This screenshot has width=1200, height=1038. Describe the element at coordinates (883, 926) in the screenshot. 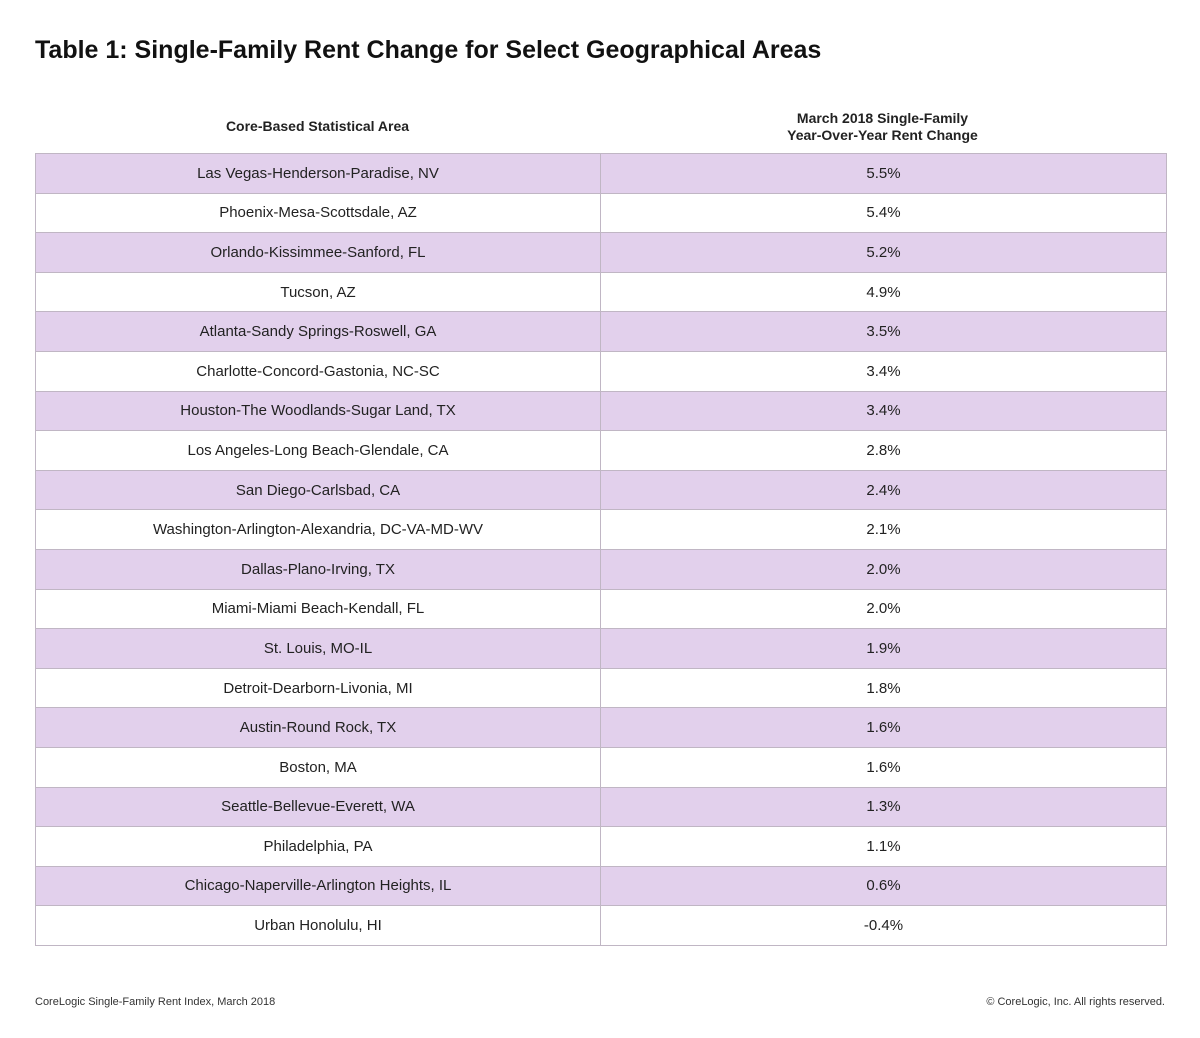

I see `rent-change-cell: -0.4%` at that location.